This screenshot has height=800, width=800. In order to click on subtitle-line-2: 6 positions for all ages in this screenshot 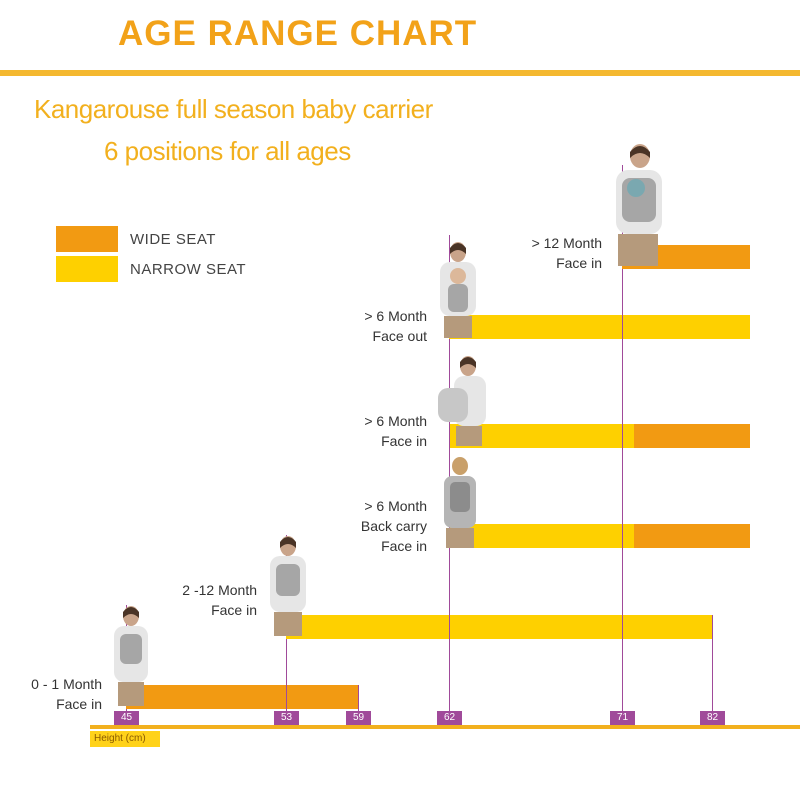, I will do `click(227, 151)`.